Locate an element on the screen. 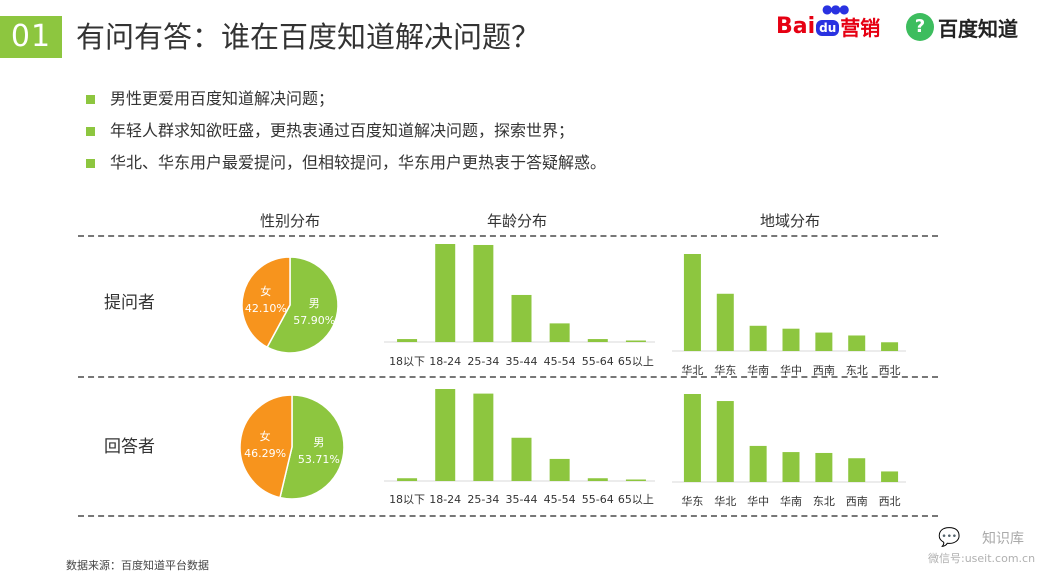  row-label-askers: 提问者 is located at coordinates (129, 303).